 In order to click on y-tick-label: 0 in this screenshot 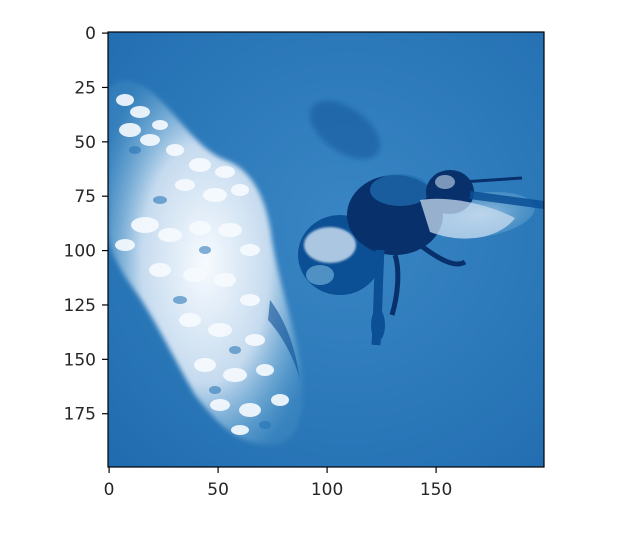, I will do `click(90, 34)`.